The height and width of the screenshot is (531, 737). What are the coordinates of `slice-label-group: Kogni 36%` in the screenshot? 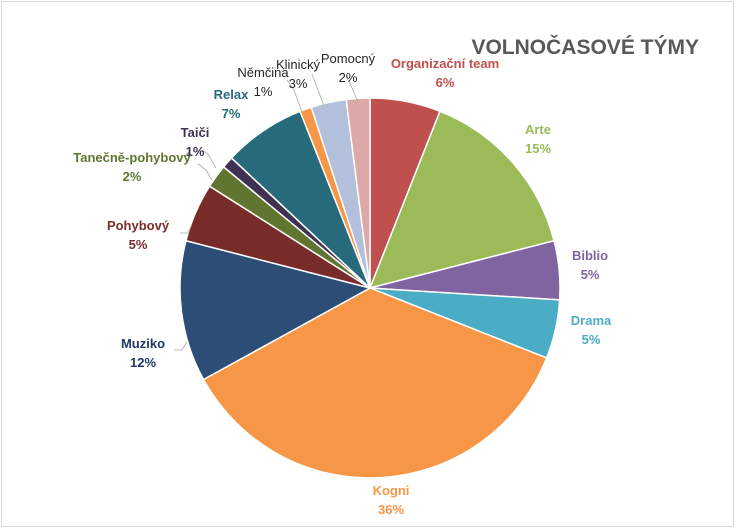 It's located at (391, 500).